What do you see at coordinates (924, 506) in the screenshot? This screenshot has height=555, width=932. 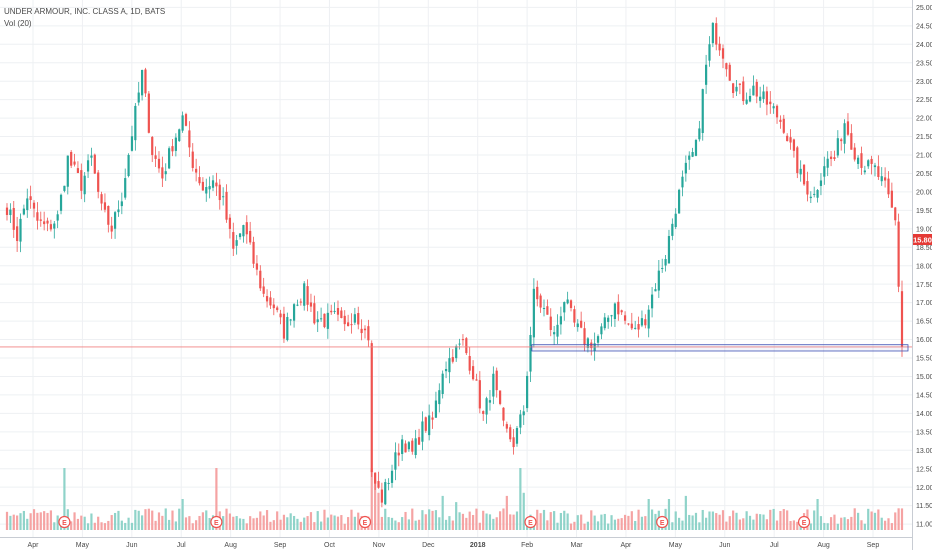 I see `price-tick-label: 11.50` at bounding box center [924, 506].